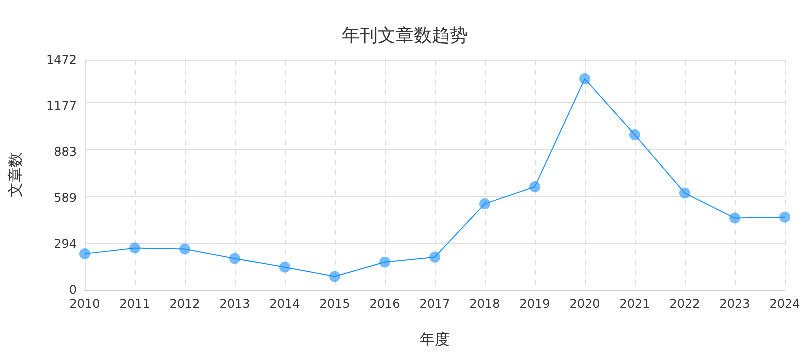  What do you see at coordinates (405, 36) in the screenshot?
I see `chart-title: 年刊文章数趋势` at bounding box center [405, 36].